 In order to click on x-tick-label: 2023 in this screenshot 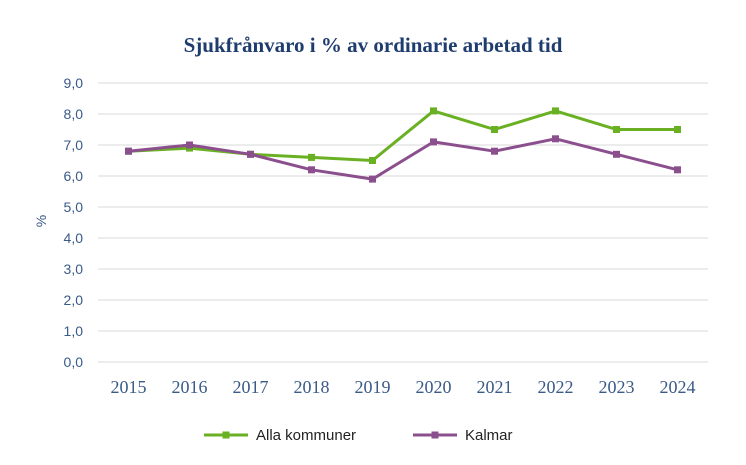, I will do `click(617, 387)`.